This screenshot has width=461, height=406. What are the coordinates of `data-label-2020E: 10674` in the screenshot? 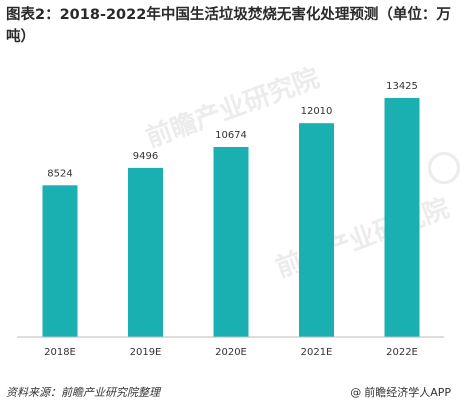 It's located at (231, 135).